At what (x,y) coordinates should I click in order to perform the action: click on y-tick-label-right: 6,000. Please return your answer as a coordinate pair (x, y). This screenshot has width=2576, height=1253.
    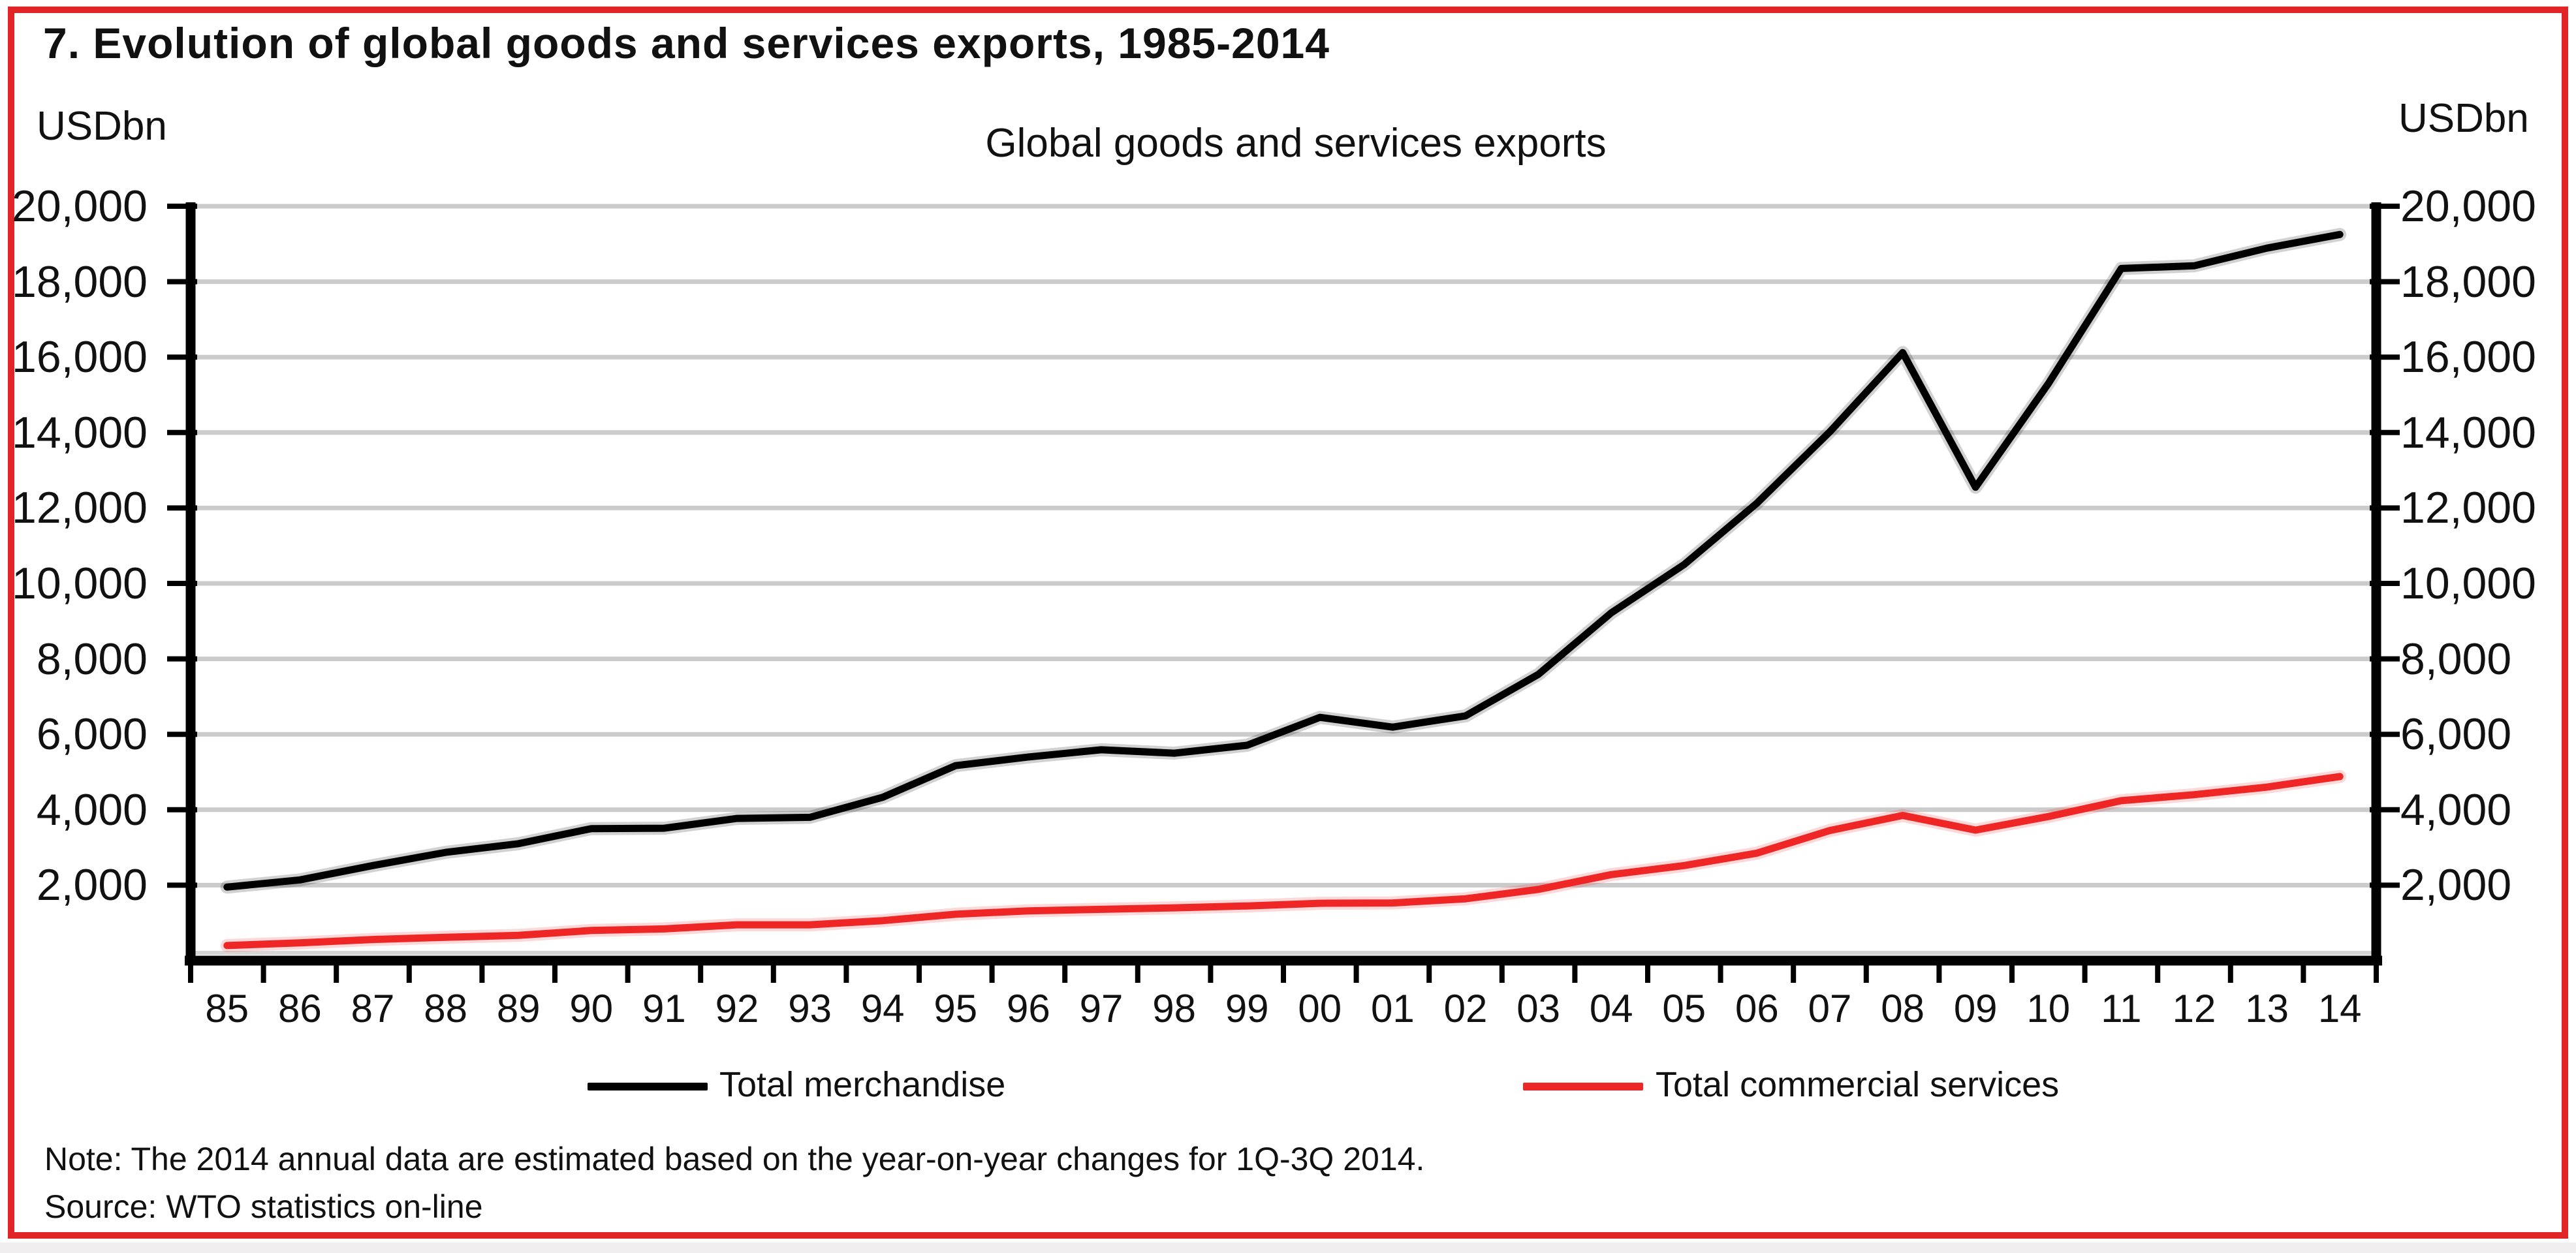
    Looking at the image, I should click on (2456, 734).